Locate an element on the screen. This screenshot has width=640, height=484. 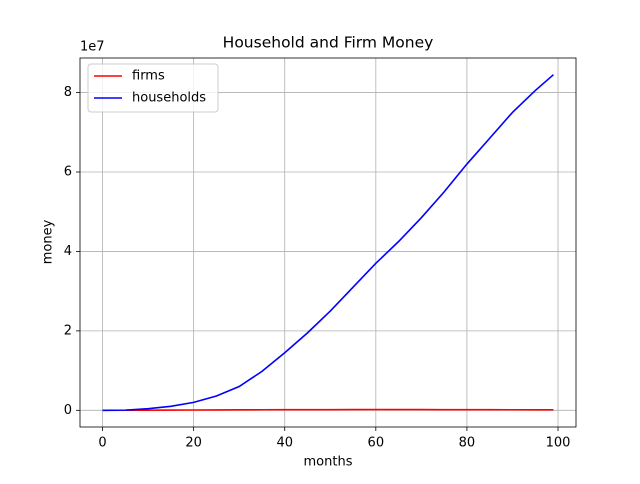
y-tick-label: 0 is located at coordinates (68, 410).